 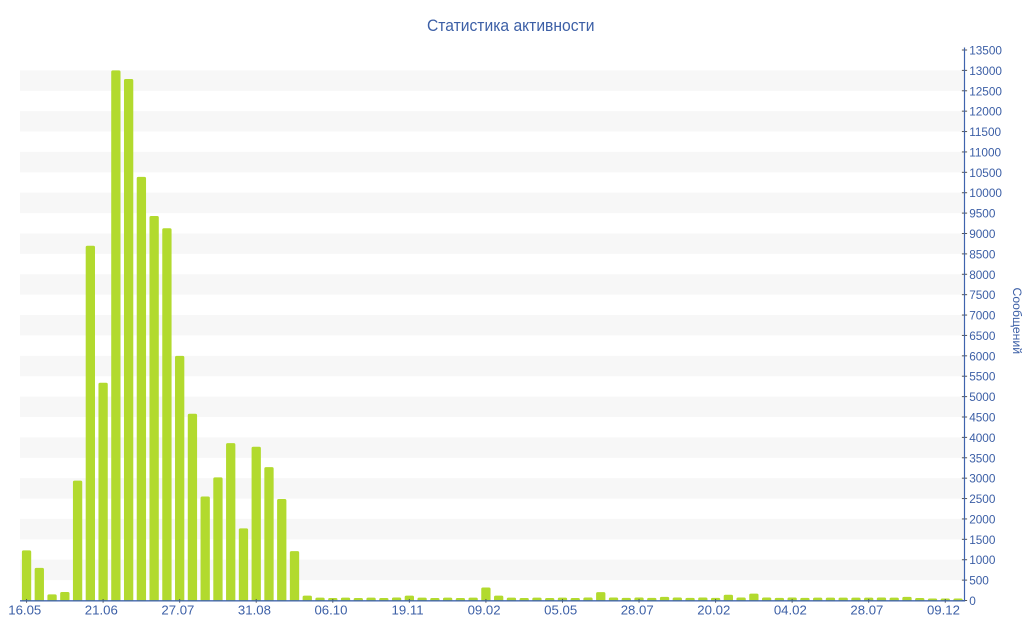 I want to click on svg-text: 13500, so click(x=985, y=51).